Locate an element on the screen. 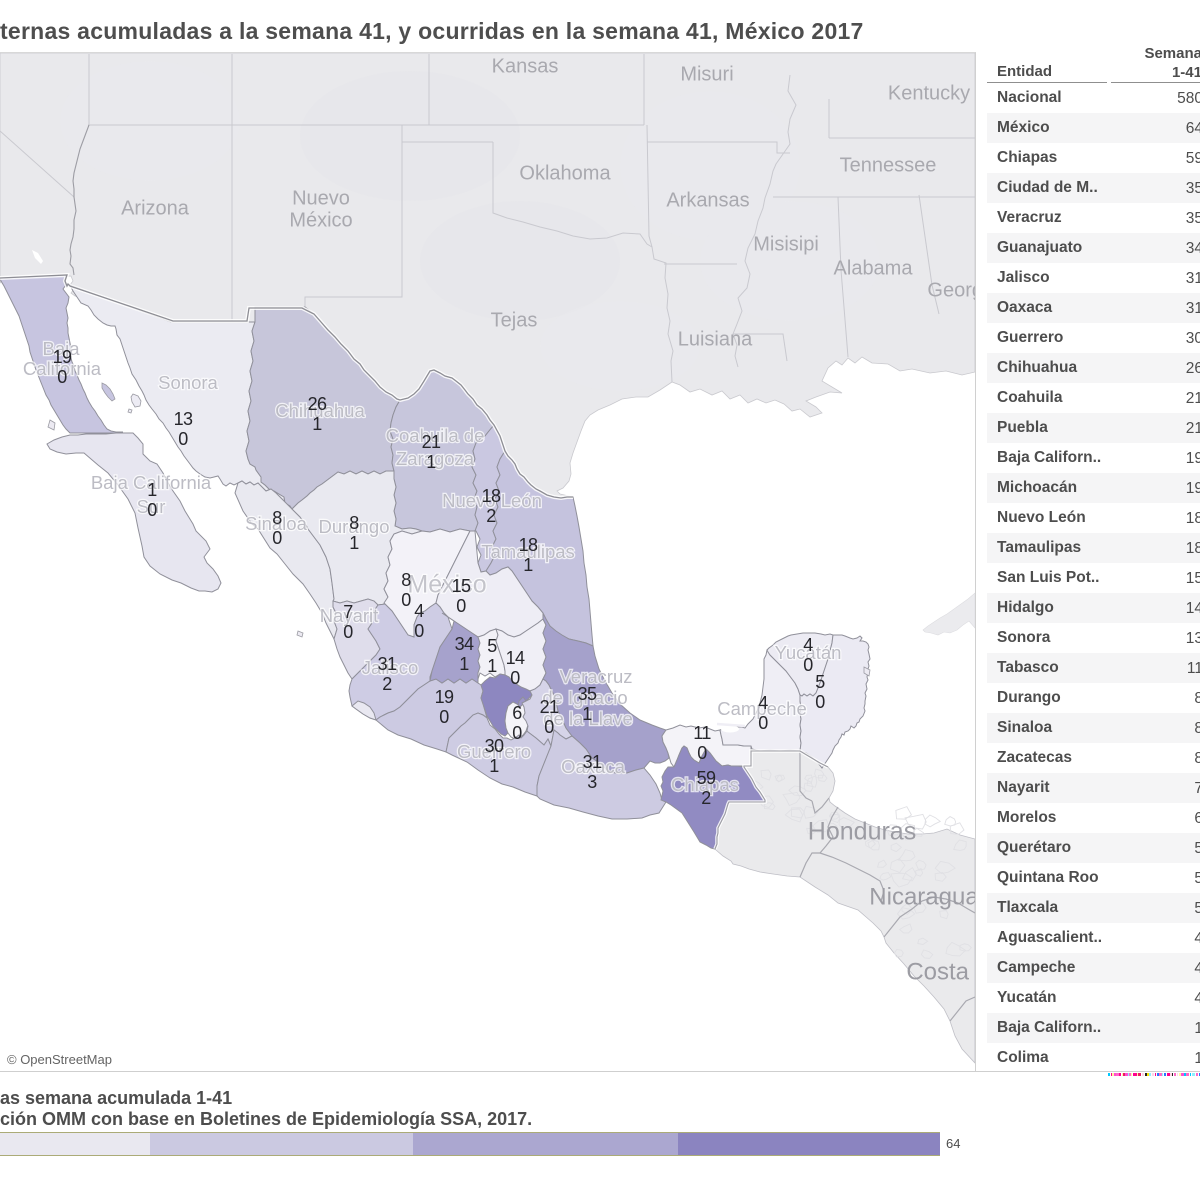  svg-text: Guerrero is located at coordinates (494, 751).